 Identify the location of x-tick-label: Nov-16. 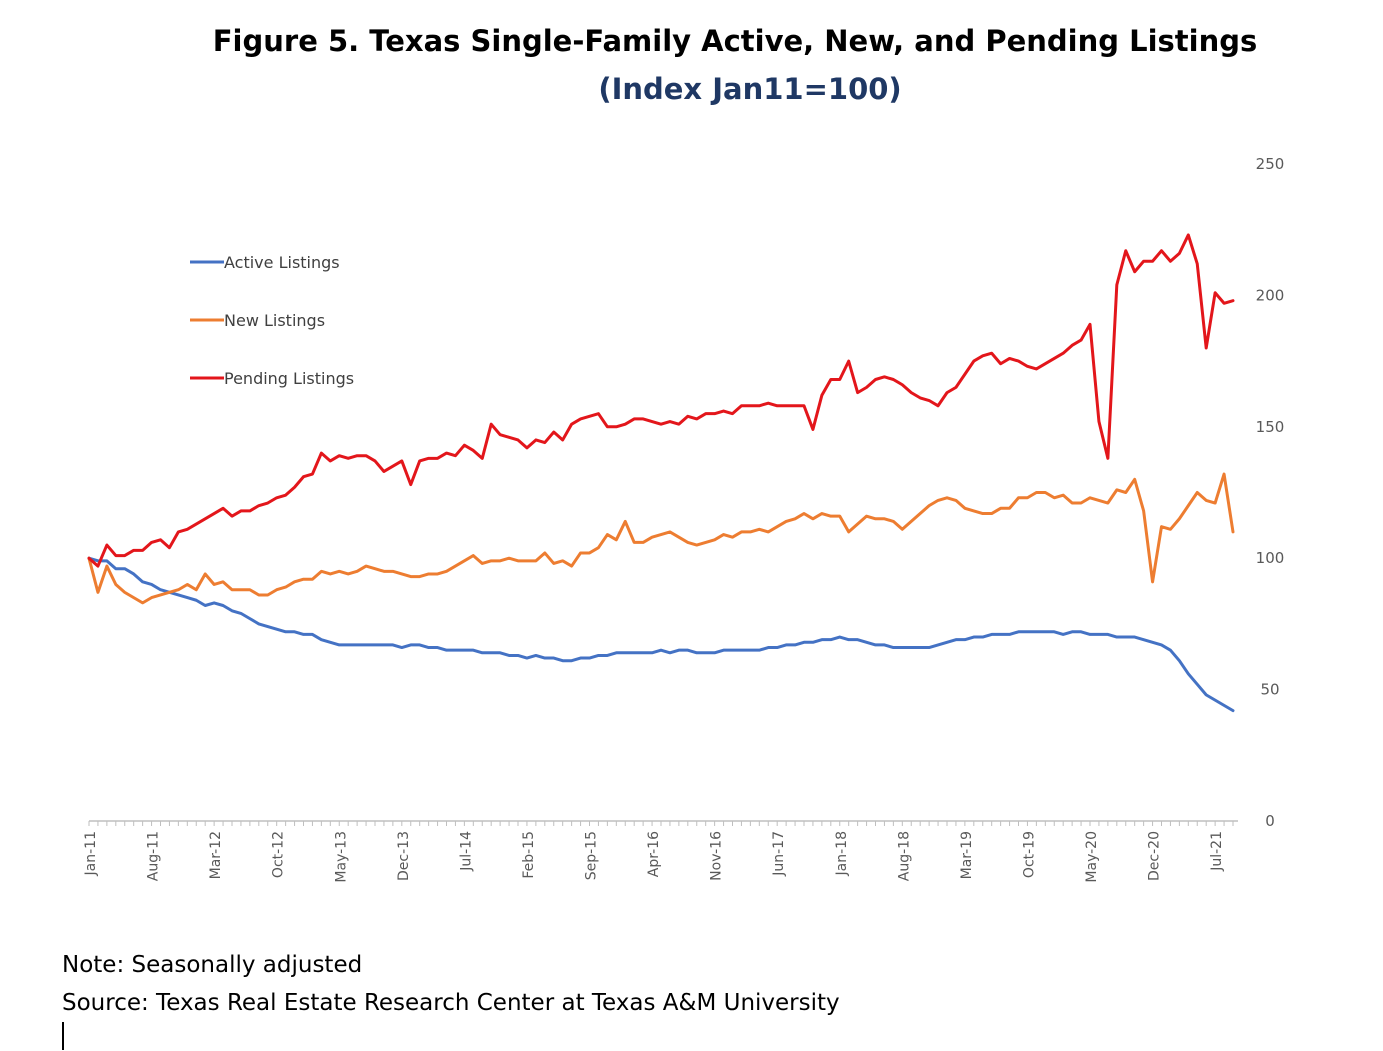
(717, 856).